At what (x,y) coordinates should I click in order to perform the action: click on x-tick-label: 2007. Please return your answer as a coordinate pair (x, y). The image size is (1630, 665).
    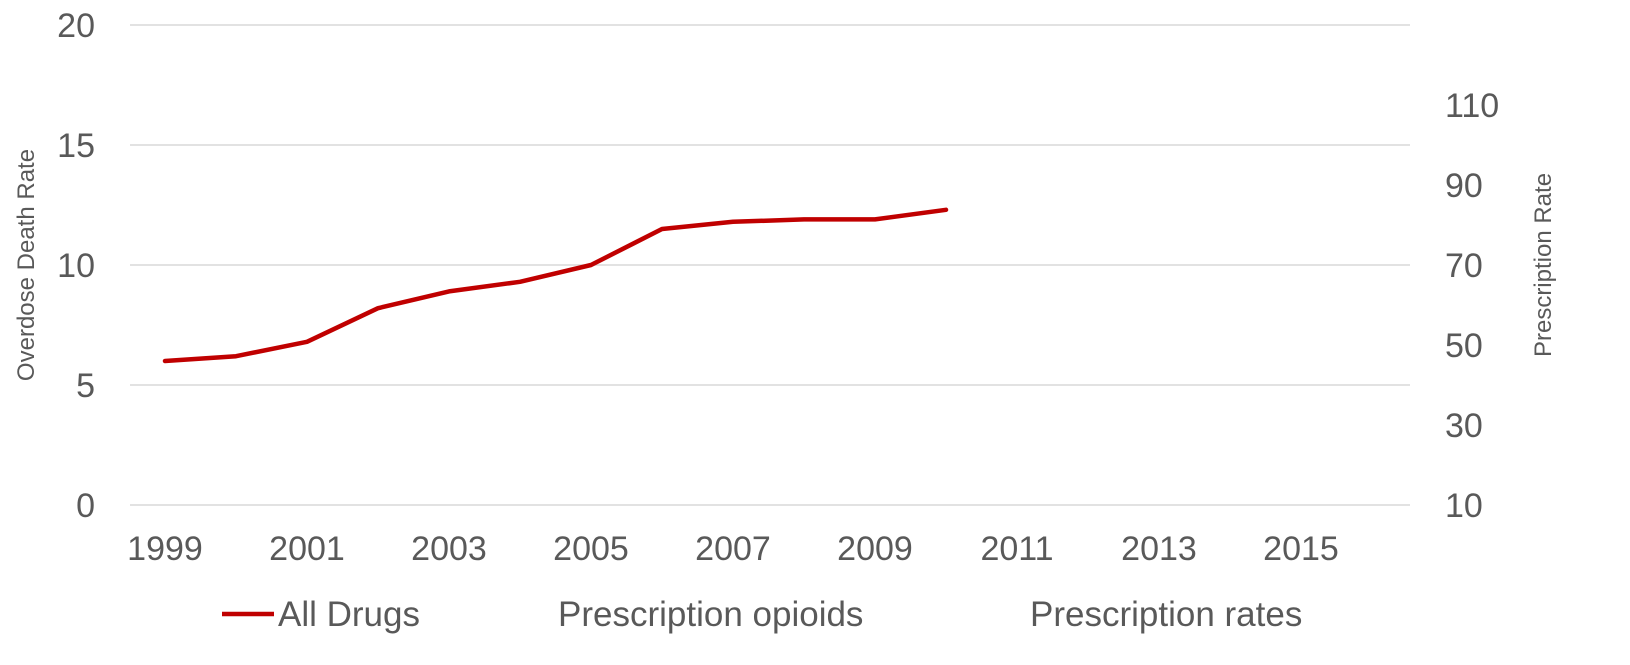
    Looking at the image, I should click on (733, 549).